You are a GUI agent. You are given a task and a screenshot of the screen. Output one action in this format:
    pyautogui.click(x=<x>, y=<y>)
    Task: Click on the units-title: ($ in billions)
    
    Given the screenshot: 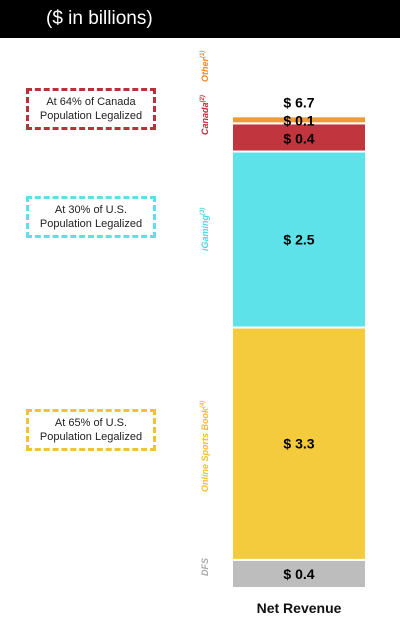 What is the action you would take?
    pyautogui.click(x=99, y=18)
    